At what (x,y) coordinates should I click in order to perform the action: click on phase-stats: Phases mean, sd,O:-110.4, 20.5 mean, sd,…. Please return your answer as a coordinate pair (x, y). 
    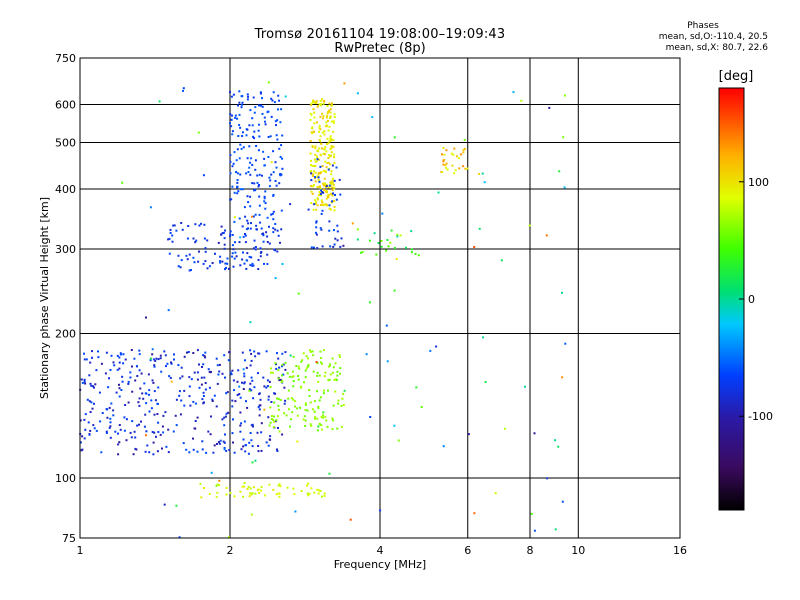
    Looking at the image, I should click on (683, 37).